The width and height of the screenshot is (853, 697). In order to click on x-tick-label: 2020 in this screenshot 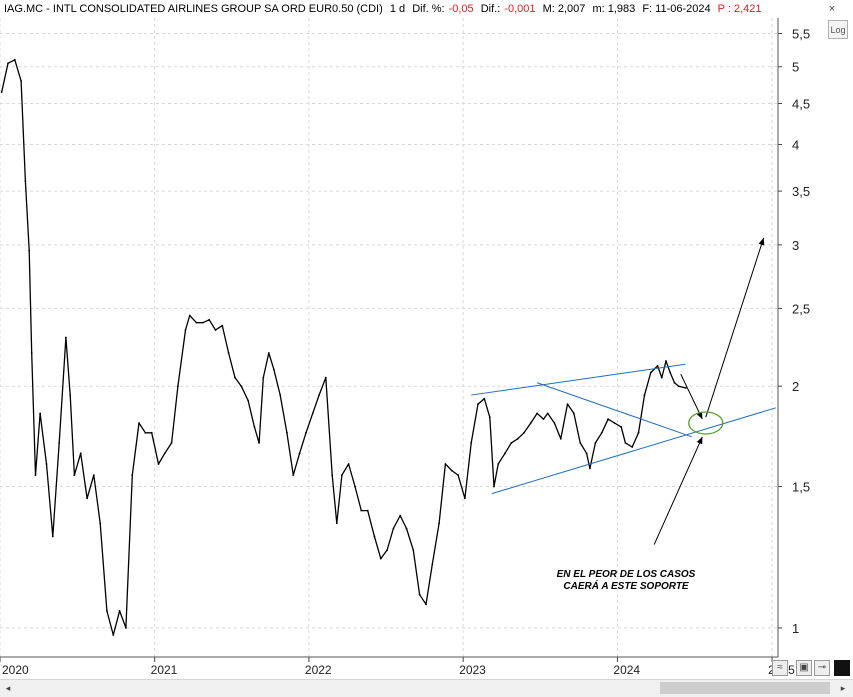, I will do `click(15, 670)`.